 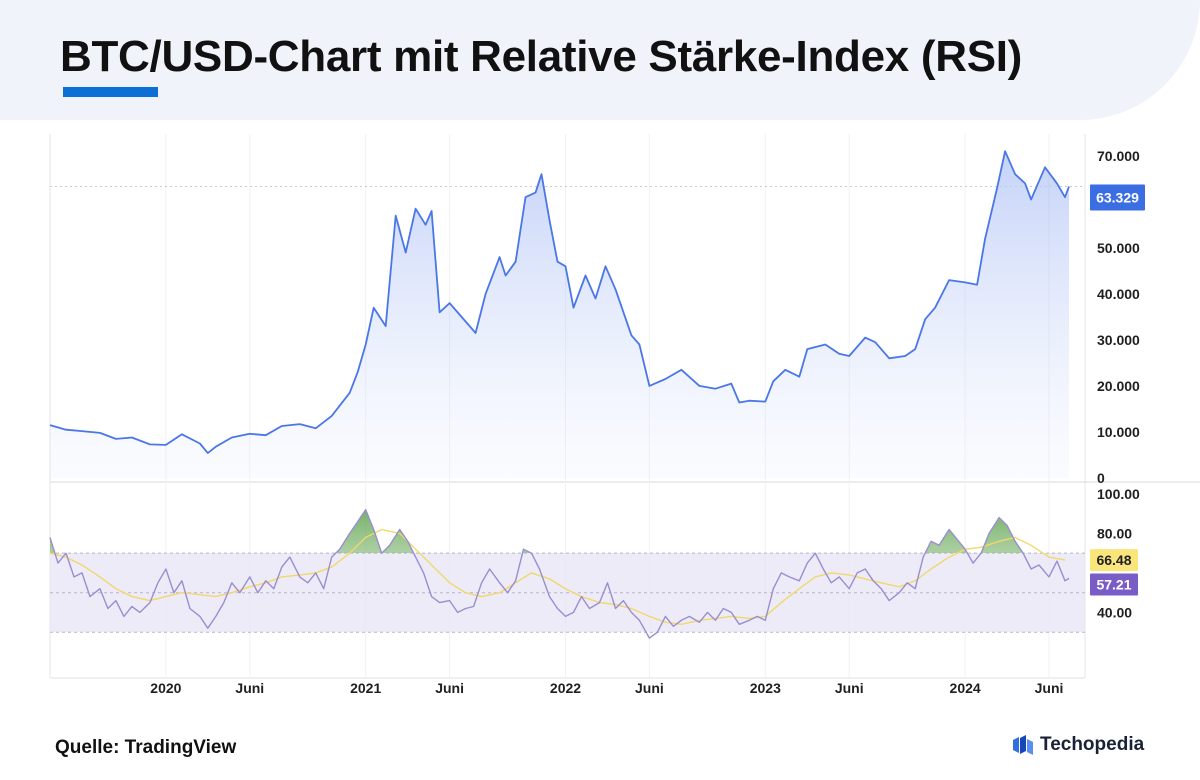 I want to click on rsi-ma-badge-text: 66.48, so click(x=1113, y=560).